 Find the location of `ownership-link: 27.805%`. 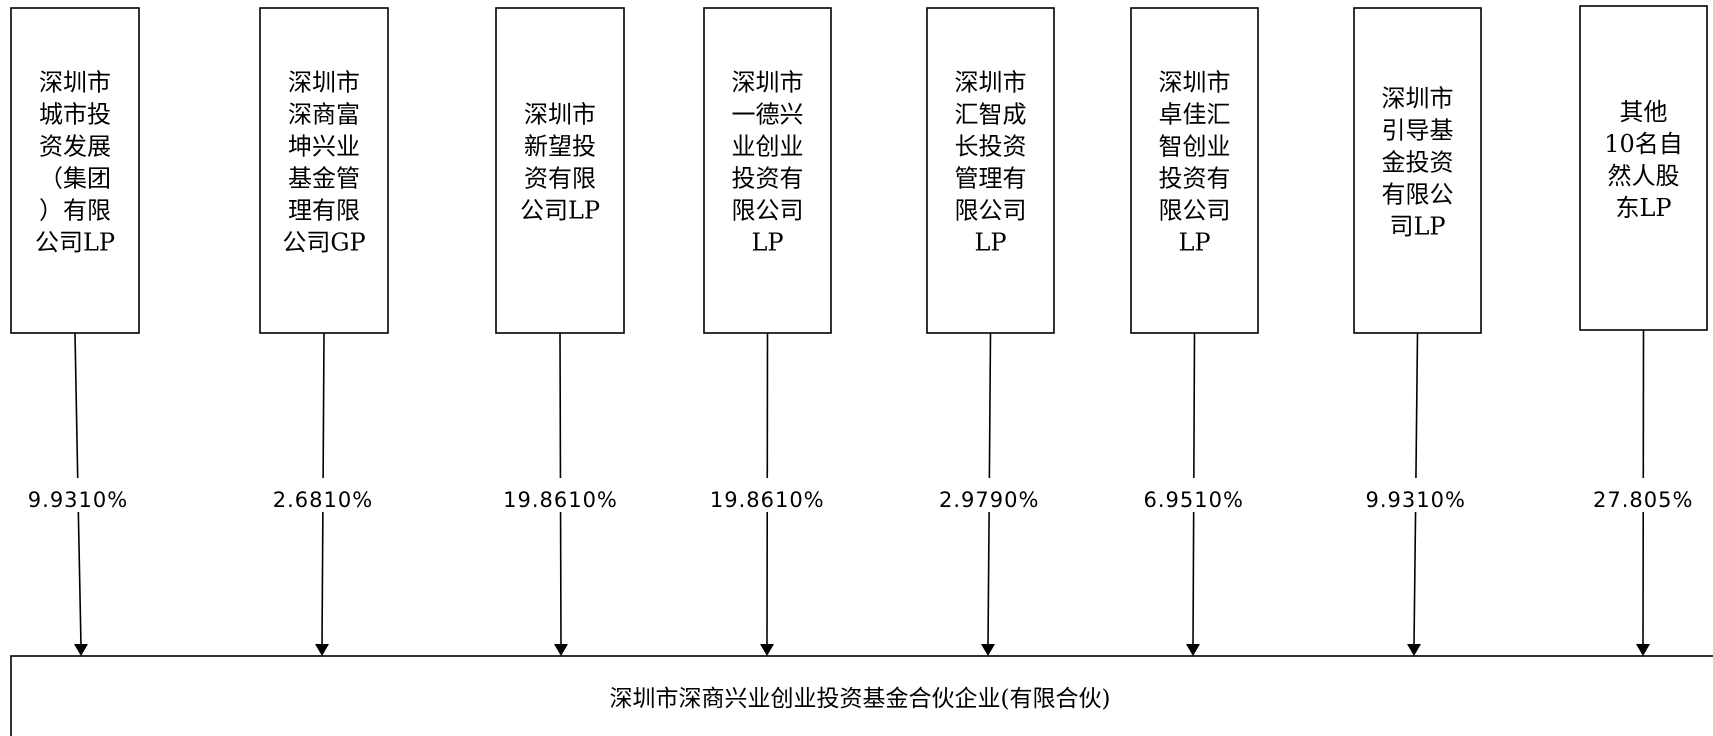

ownership-link: 27.805% is located at coordinates (1643, 492).